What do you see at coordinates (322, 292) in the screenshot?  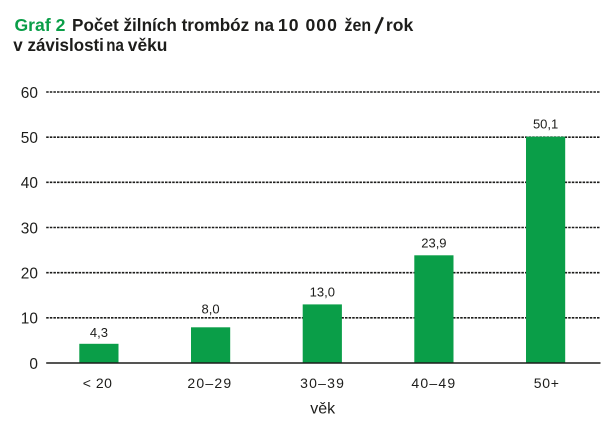 I see `svg-text: 13,0` at bounding box center [322, 292].